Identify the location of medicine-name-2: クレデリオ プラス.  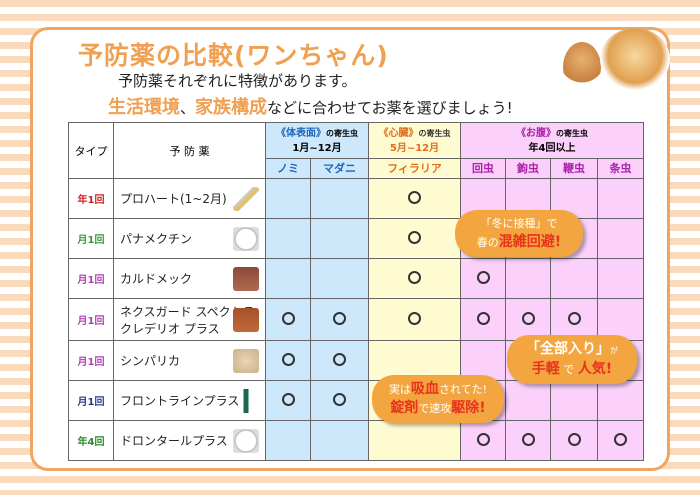
(170, 328).